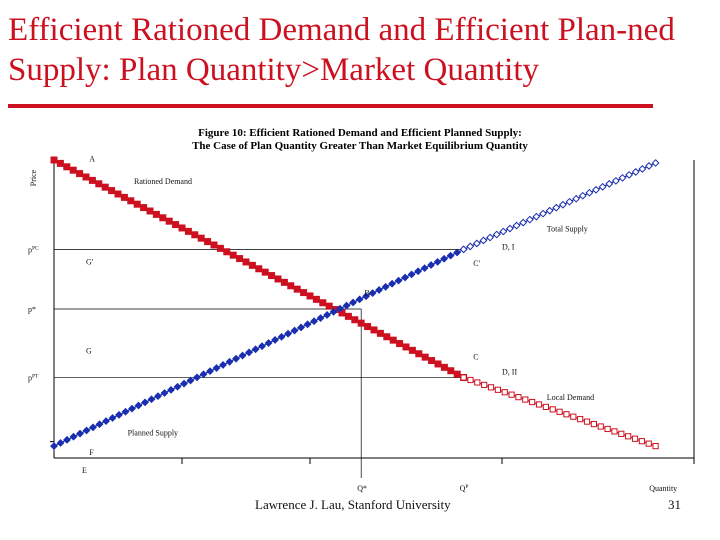 The height and width of the screenshot is (540, 720). What do you see at coordinates (353, 504) in the screenshot?
I see `footer-author: Lawrence J. Lau, Stanford University` at bounding box center [353, 504].